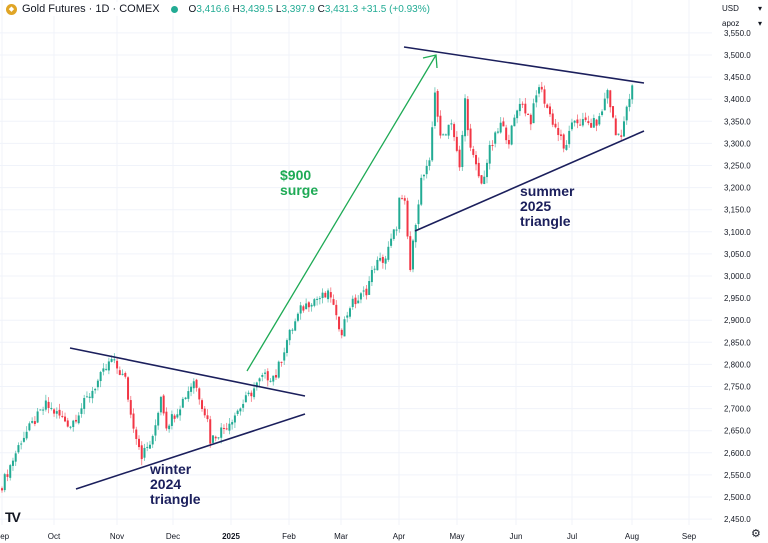 The width and height of the screenshot is (768, 543). I want to click on y-tick-label: 2,900.0, so click(737, 320).